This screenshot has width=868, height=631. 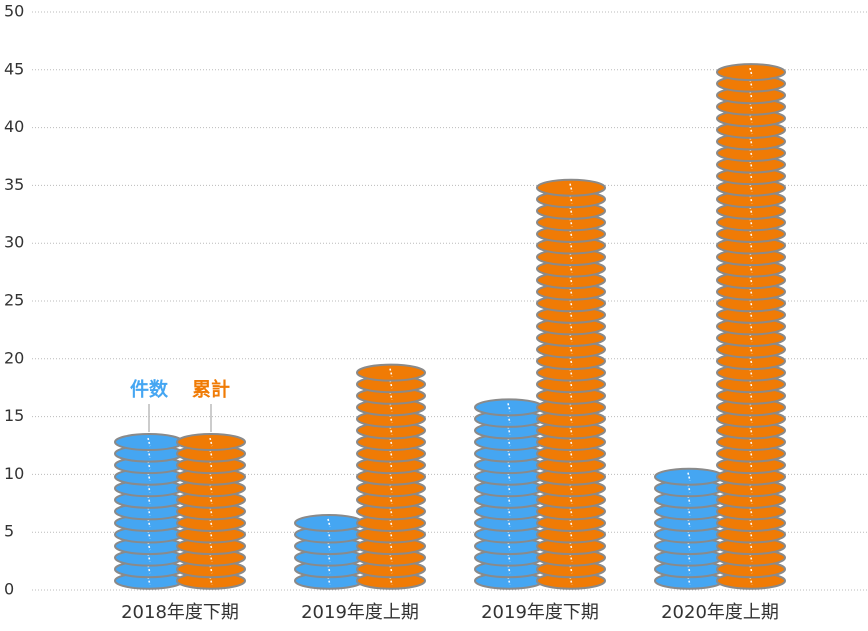 What do you see at coordinates (14, 300) in the screenshot?
I see `y-tick-label: 25` at bounding box center [14, 300].